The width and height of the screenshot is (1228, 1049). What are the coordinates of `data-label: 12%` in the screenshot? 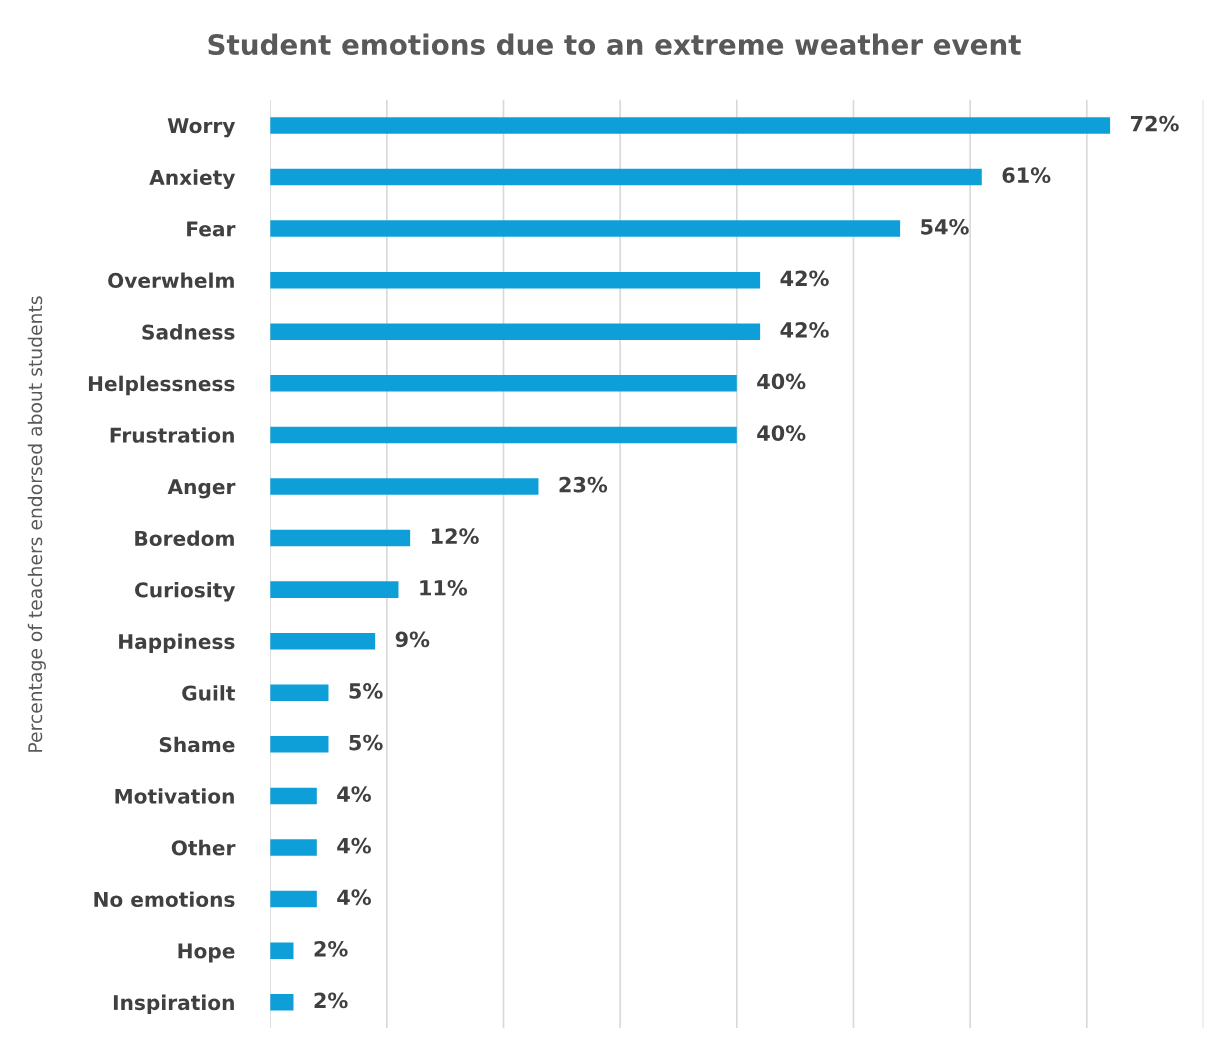 It's located at (455, 536).